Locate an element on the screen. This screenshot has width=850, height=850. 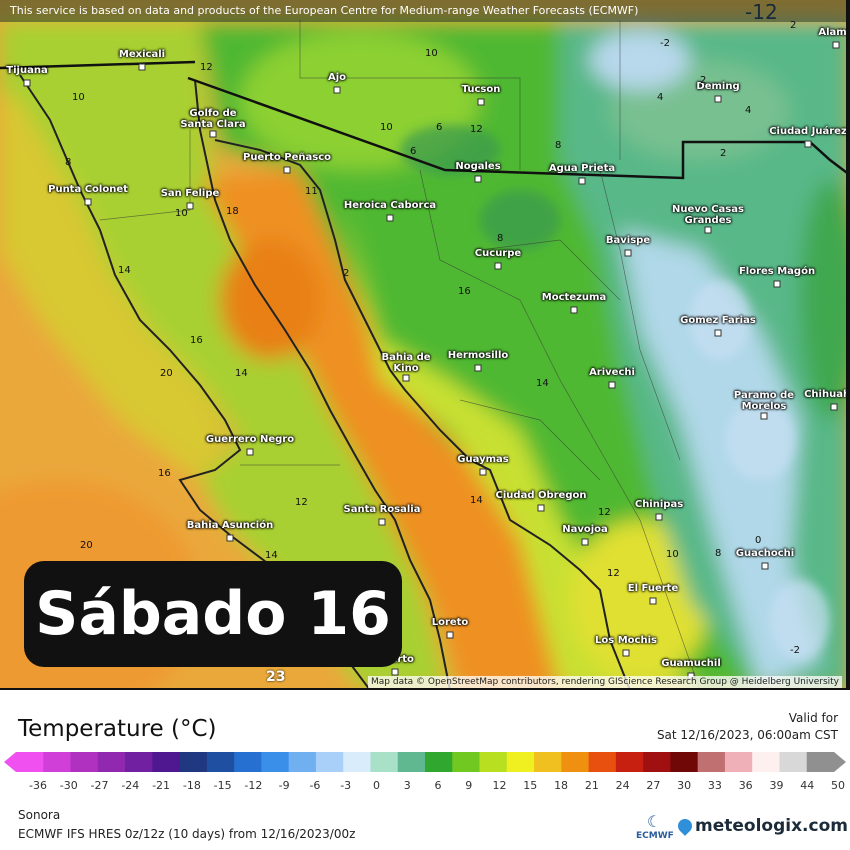
city-label: Flores Magón is located at coordinates (777, 271).